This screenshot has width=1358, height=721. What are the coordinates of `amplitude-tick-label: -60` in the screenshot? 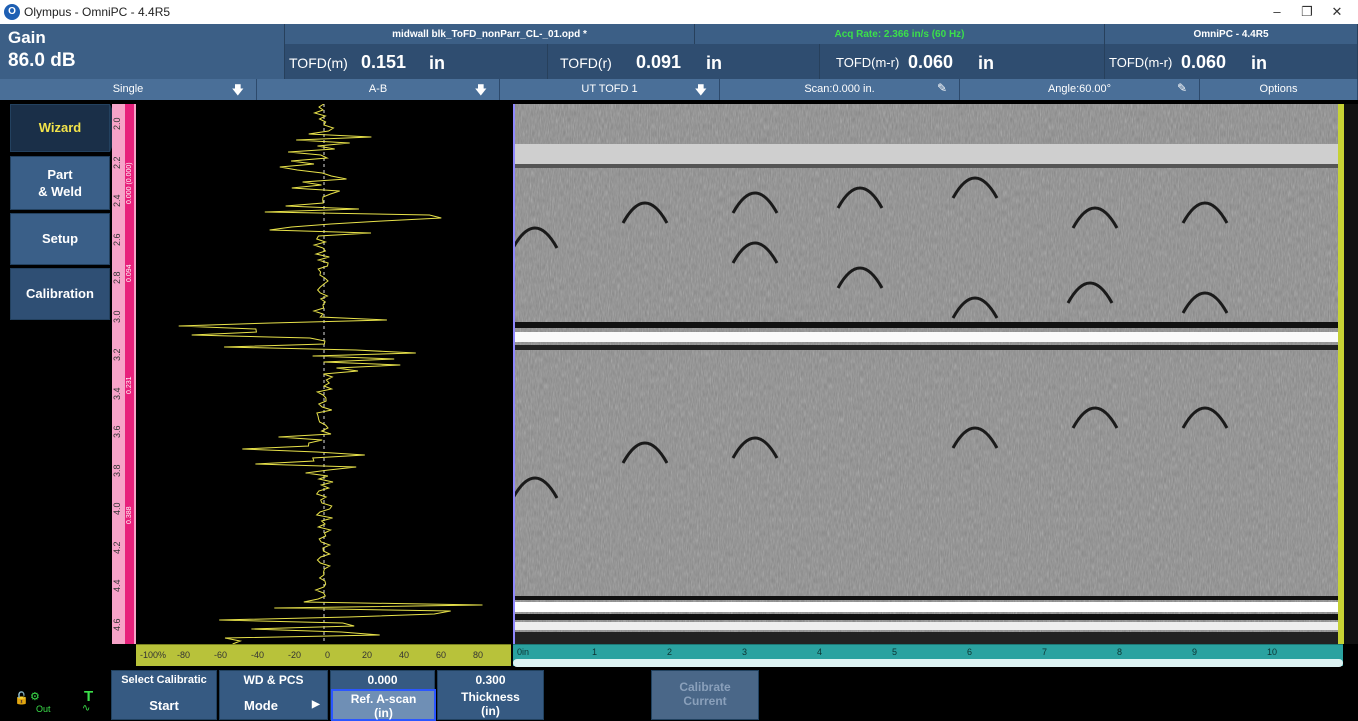 It's located at (221, 655).